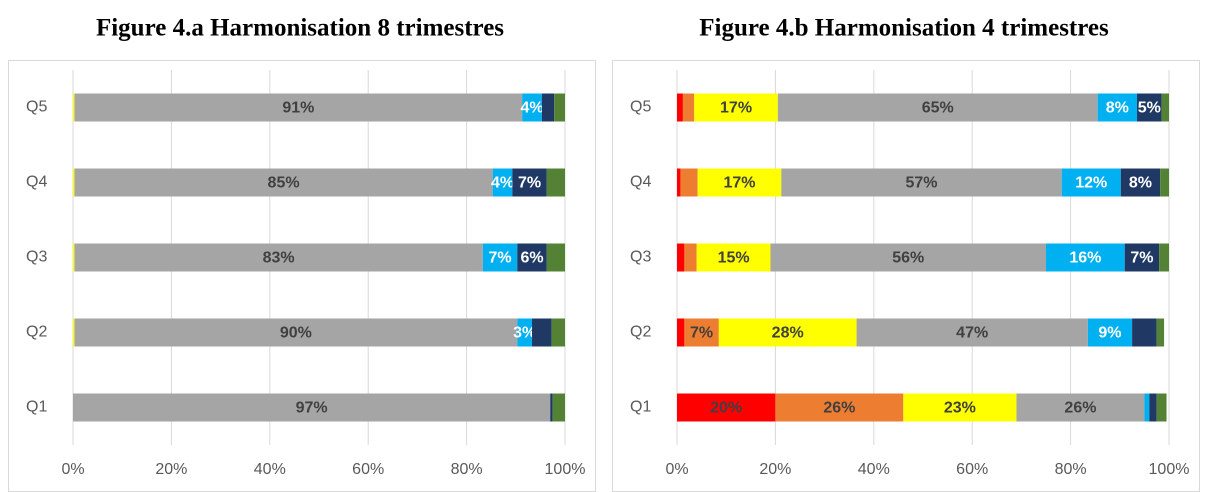 The image size is (1205, 492). I want to click on data-label: 28%, so click(788, 333).